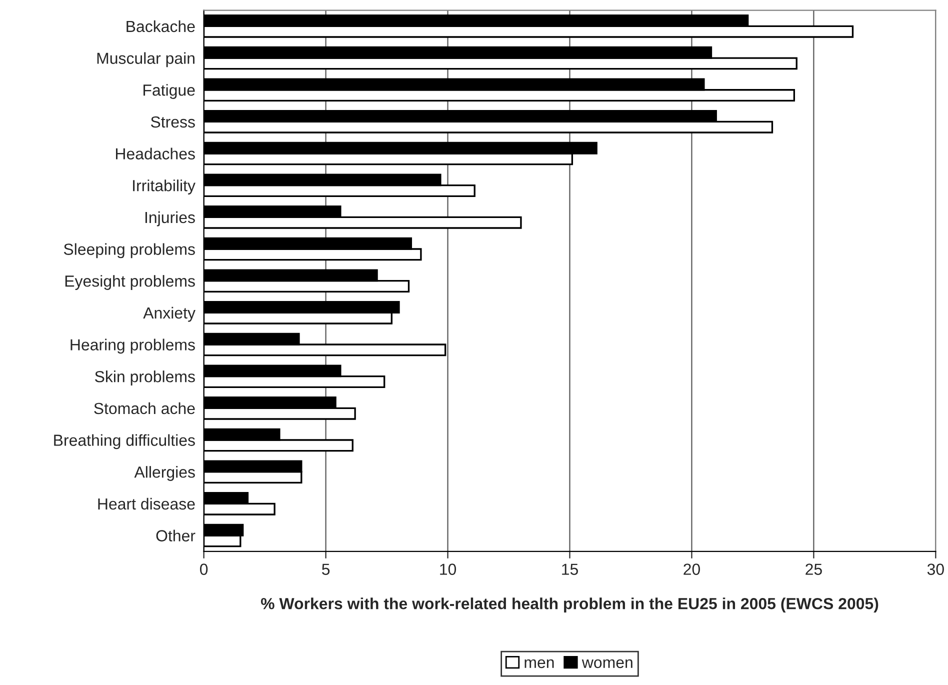 Image resolution: width=948 pixels, height=685 pixels. Describe the element at coordinates (170, 218) in the screenshot. I see `y-tick-label: Injuries` at that location.